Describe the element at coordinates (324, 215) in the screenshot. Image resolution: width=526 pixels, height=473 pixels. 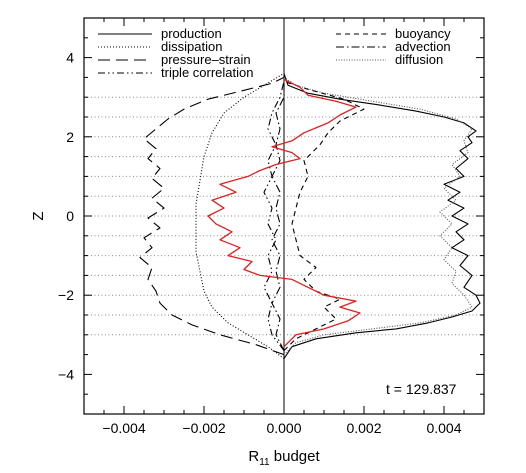
I see `series-line-buoyancy` at that location.